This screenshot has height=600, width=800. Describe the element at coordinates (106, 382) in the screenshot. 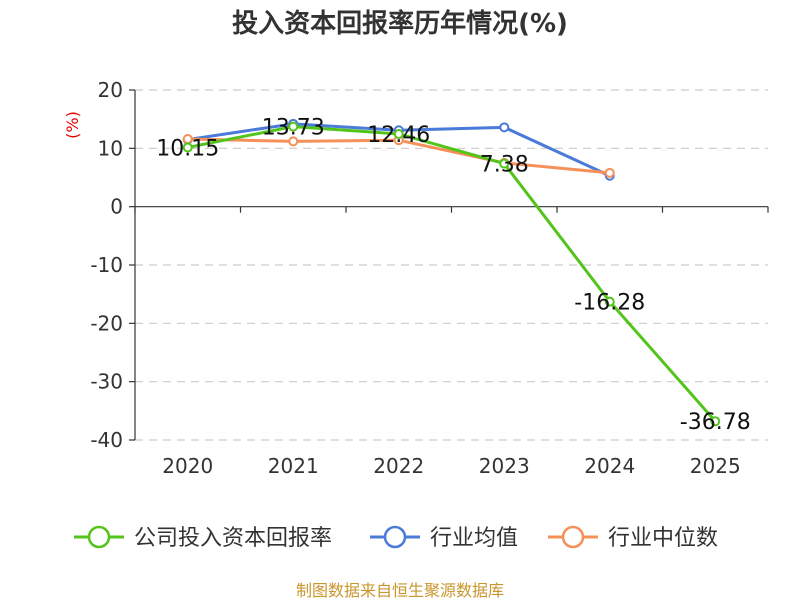

I see `y-tick-label: -30` at that location.